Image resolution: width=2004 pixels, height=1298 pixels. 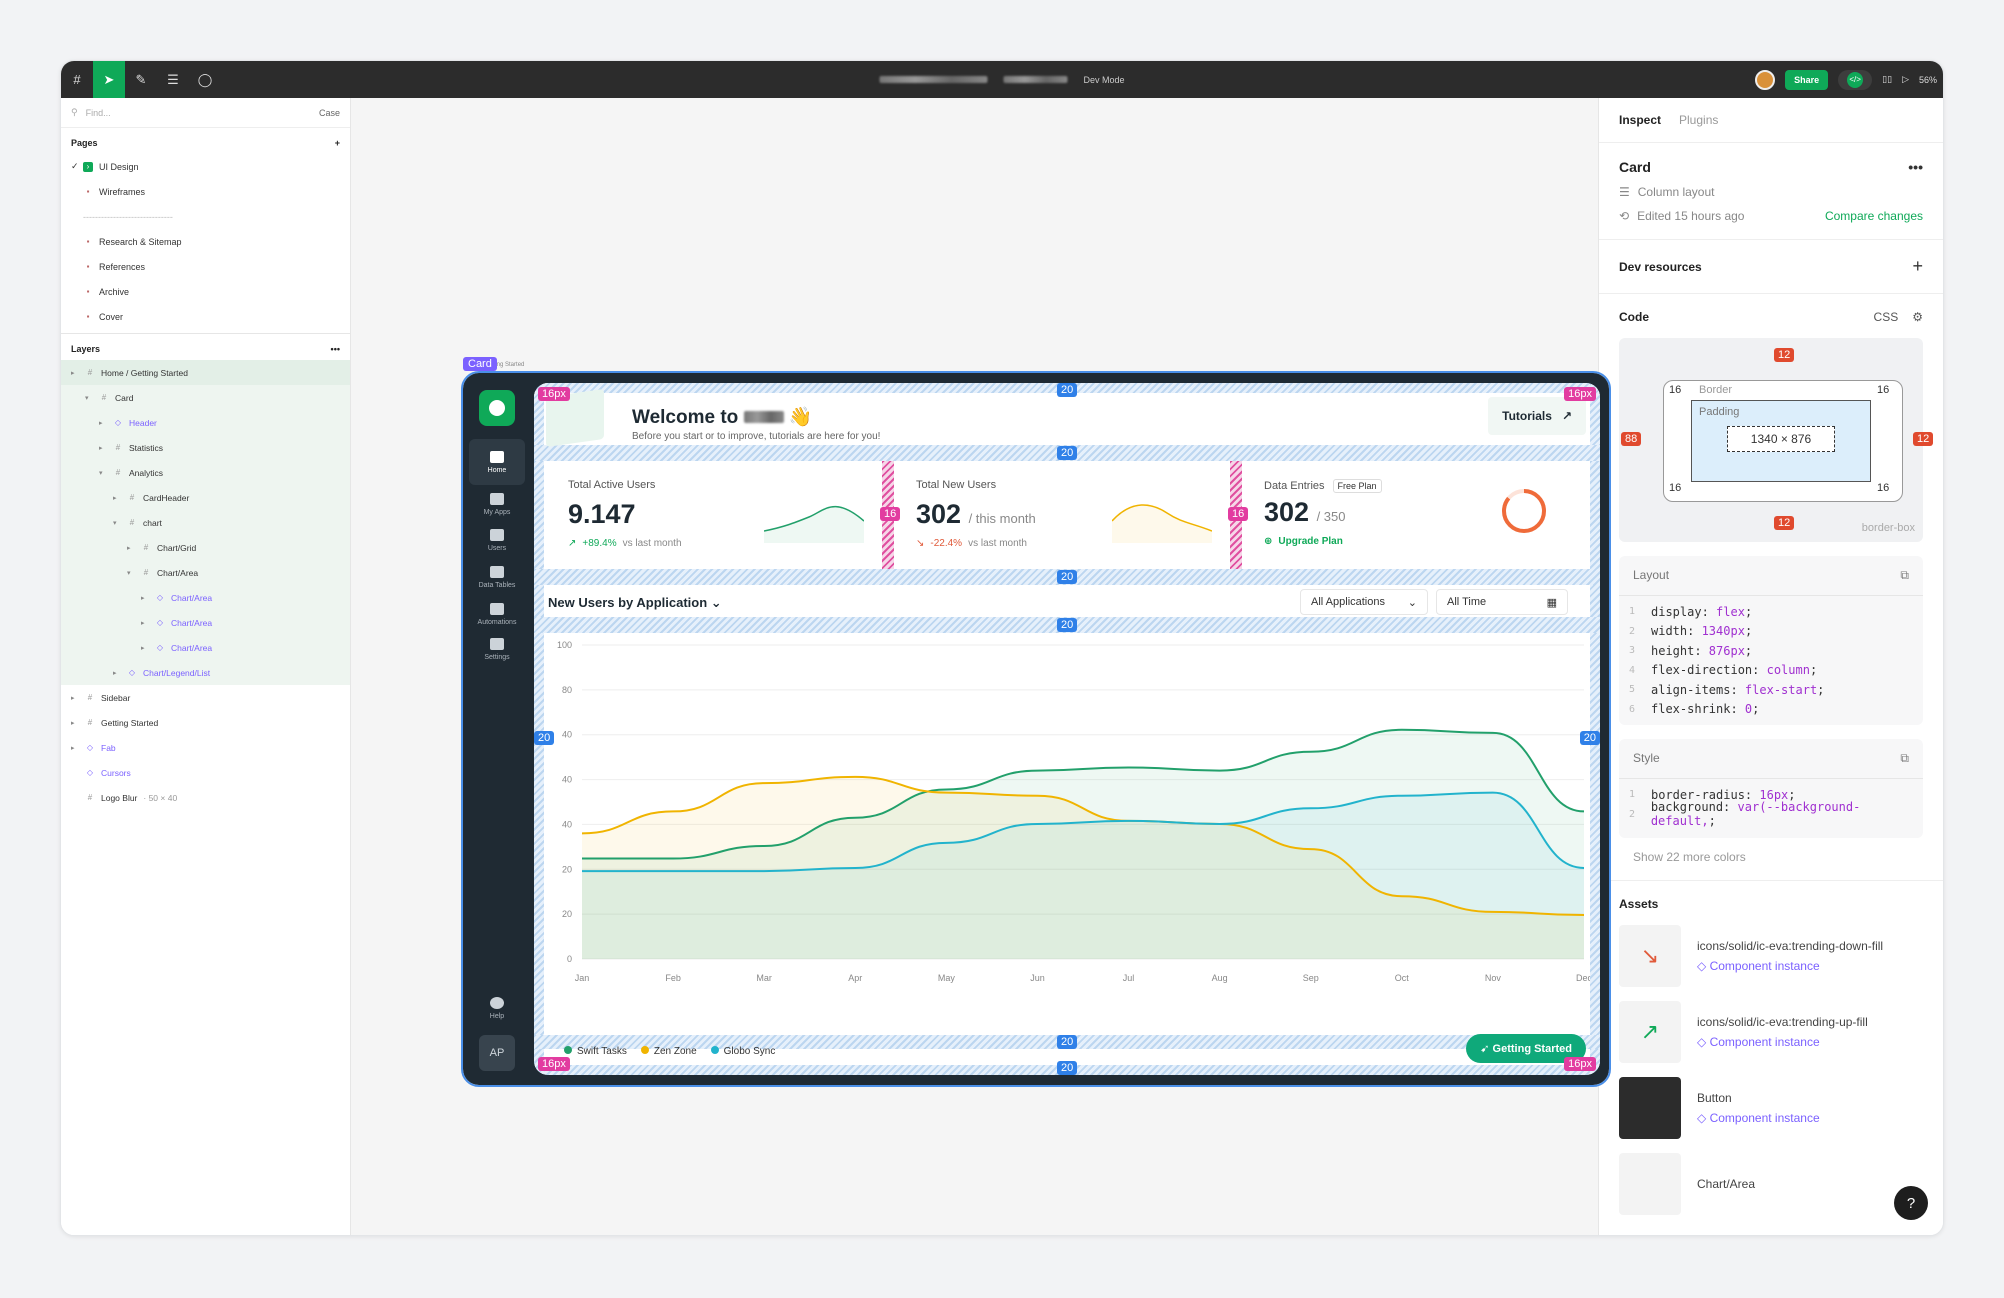 What do you see at coordinates (205, 547) in the screenshot?
I see `layer-row: ▸ # Chart/Grid` at bounding box center [205, 547].